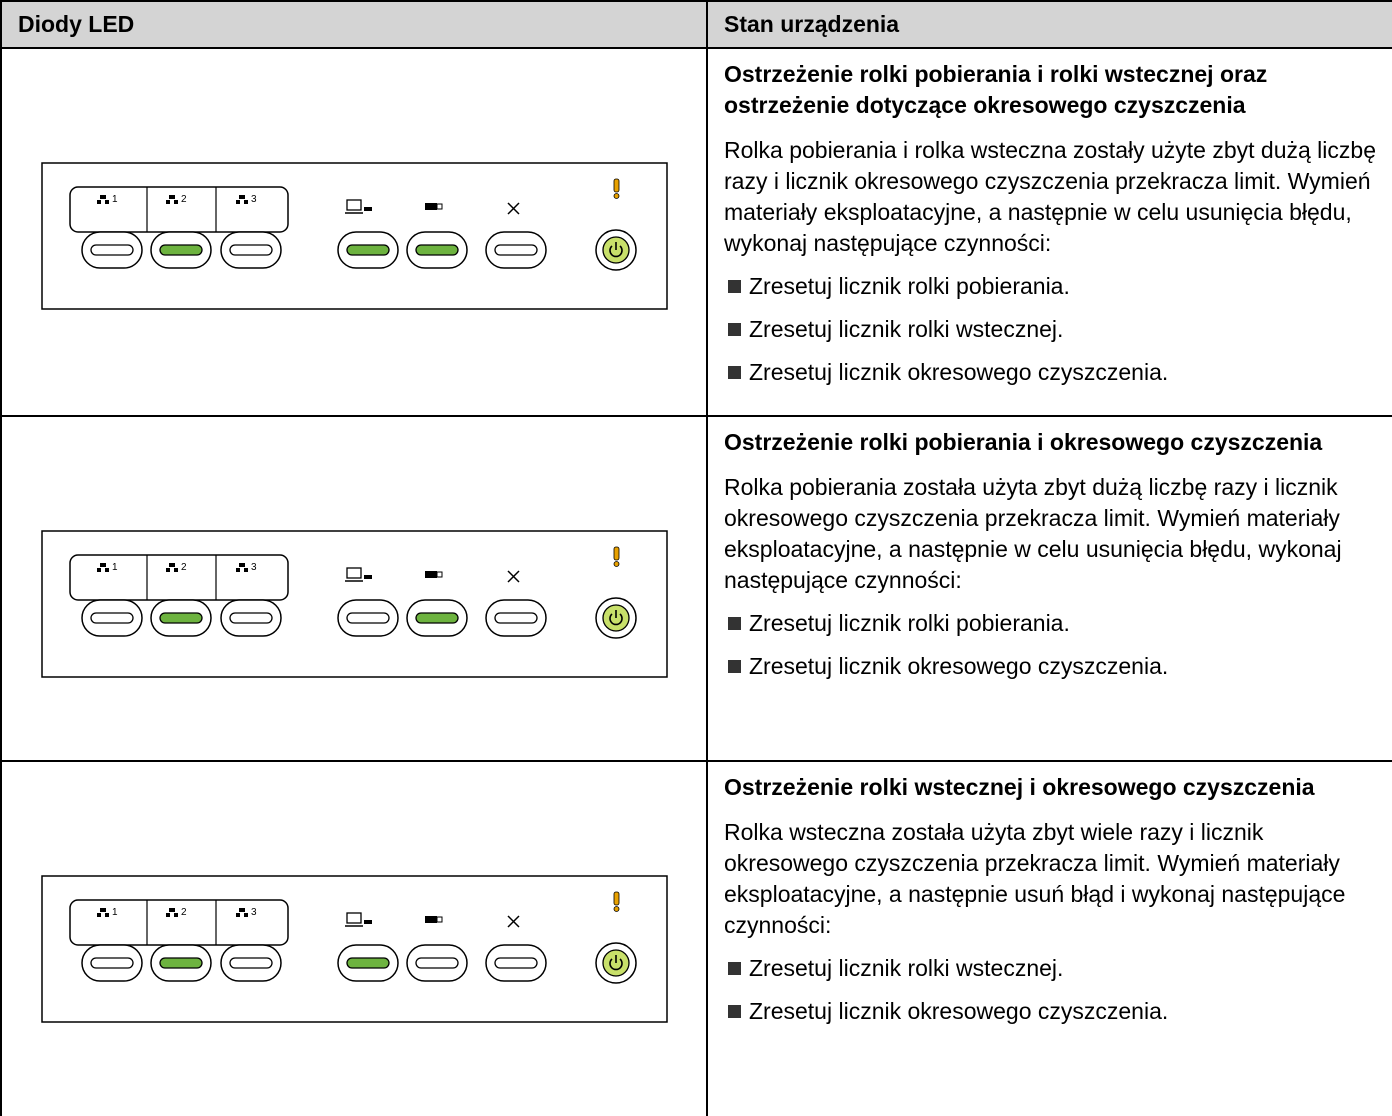  What do you see at coordinates (906, 968) in the screenshot?
I see `bullet-text: Zresetuj licznik rolki wstecznej.` at bounding box center [906, 968].